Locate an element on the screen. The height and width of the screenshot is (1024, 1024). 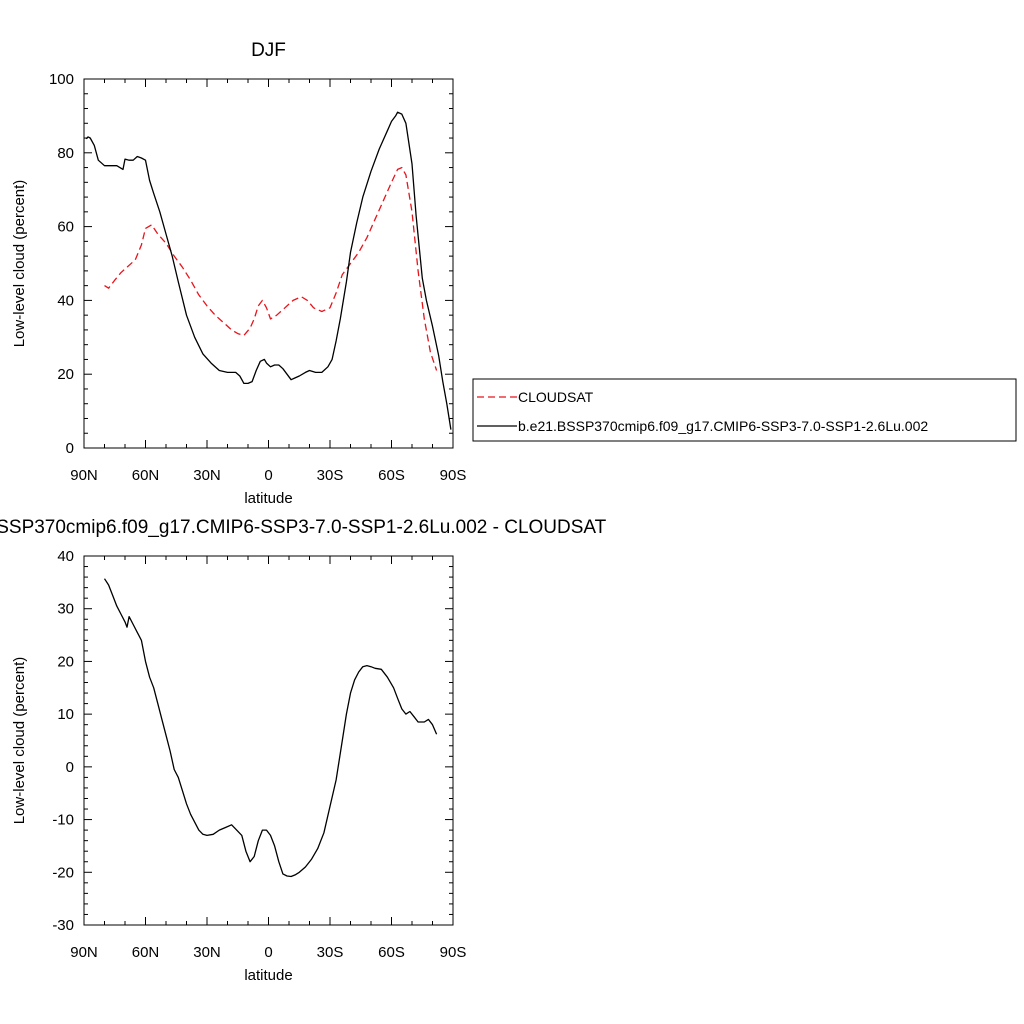
chart-title: DJF is located at coordinates (268, 50).